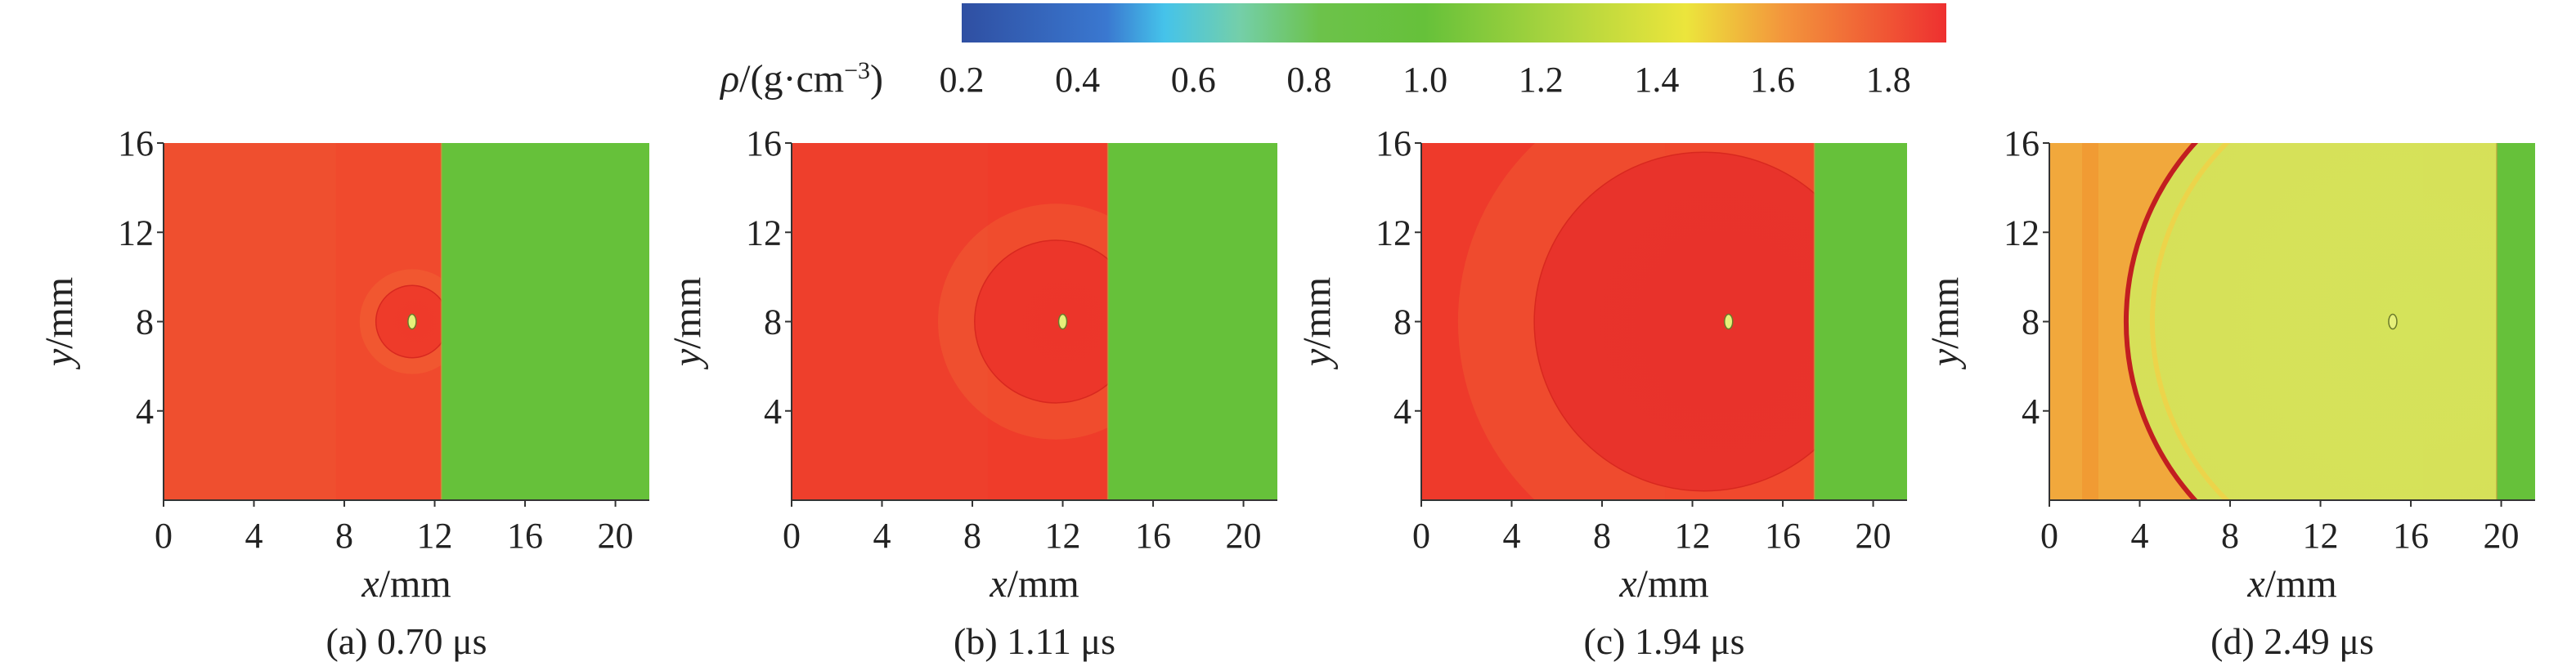 This screenshot has height=671, width=2576. I want to click on colorbar-tick-label: 0.6, so click(1193, 80).